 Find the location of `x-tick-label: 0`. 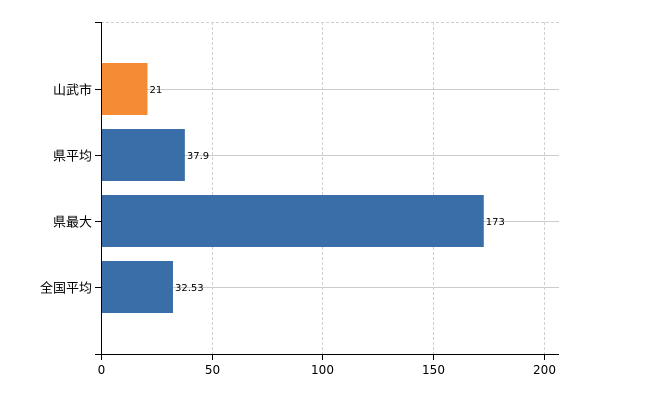

x-tick-label: 0 is located at coordinates (102, 370).